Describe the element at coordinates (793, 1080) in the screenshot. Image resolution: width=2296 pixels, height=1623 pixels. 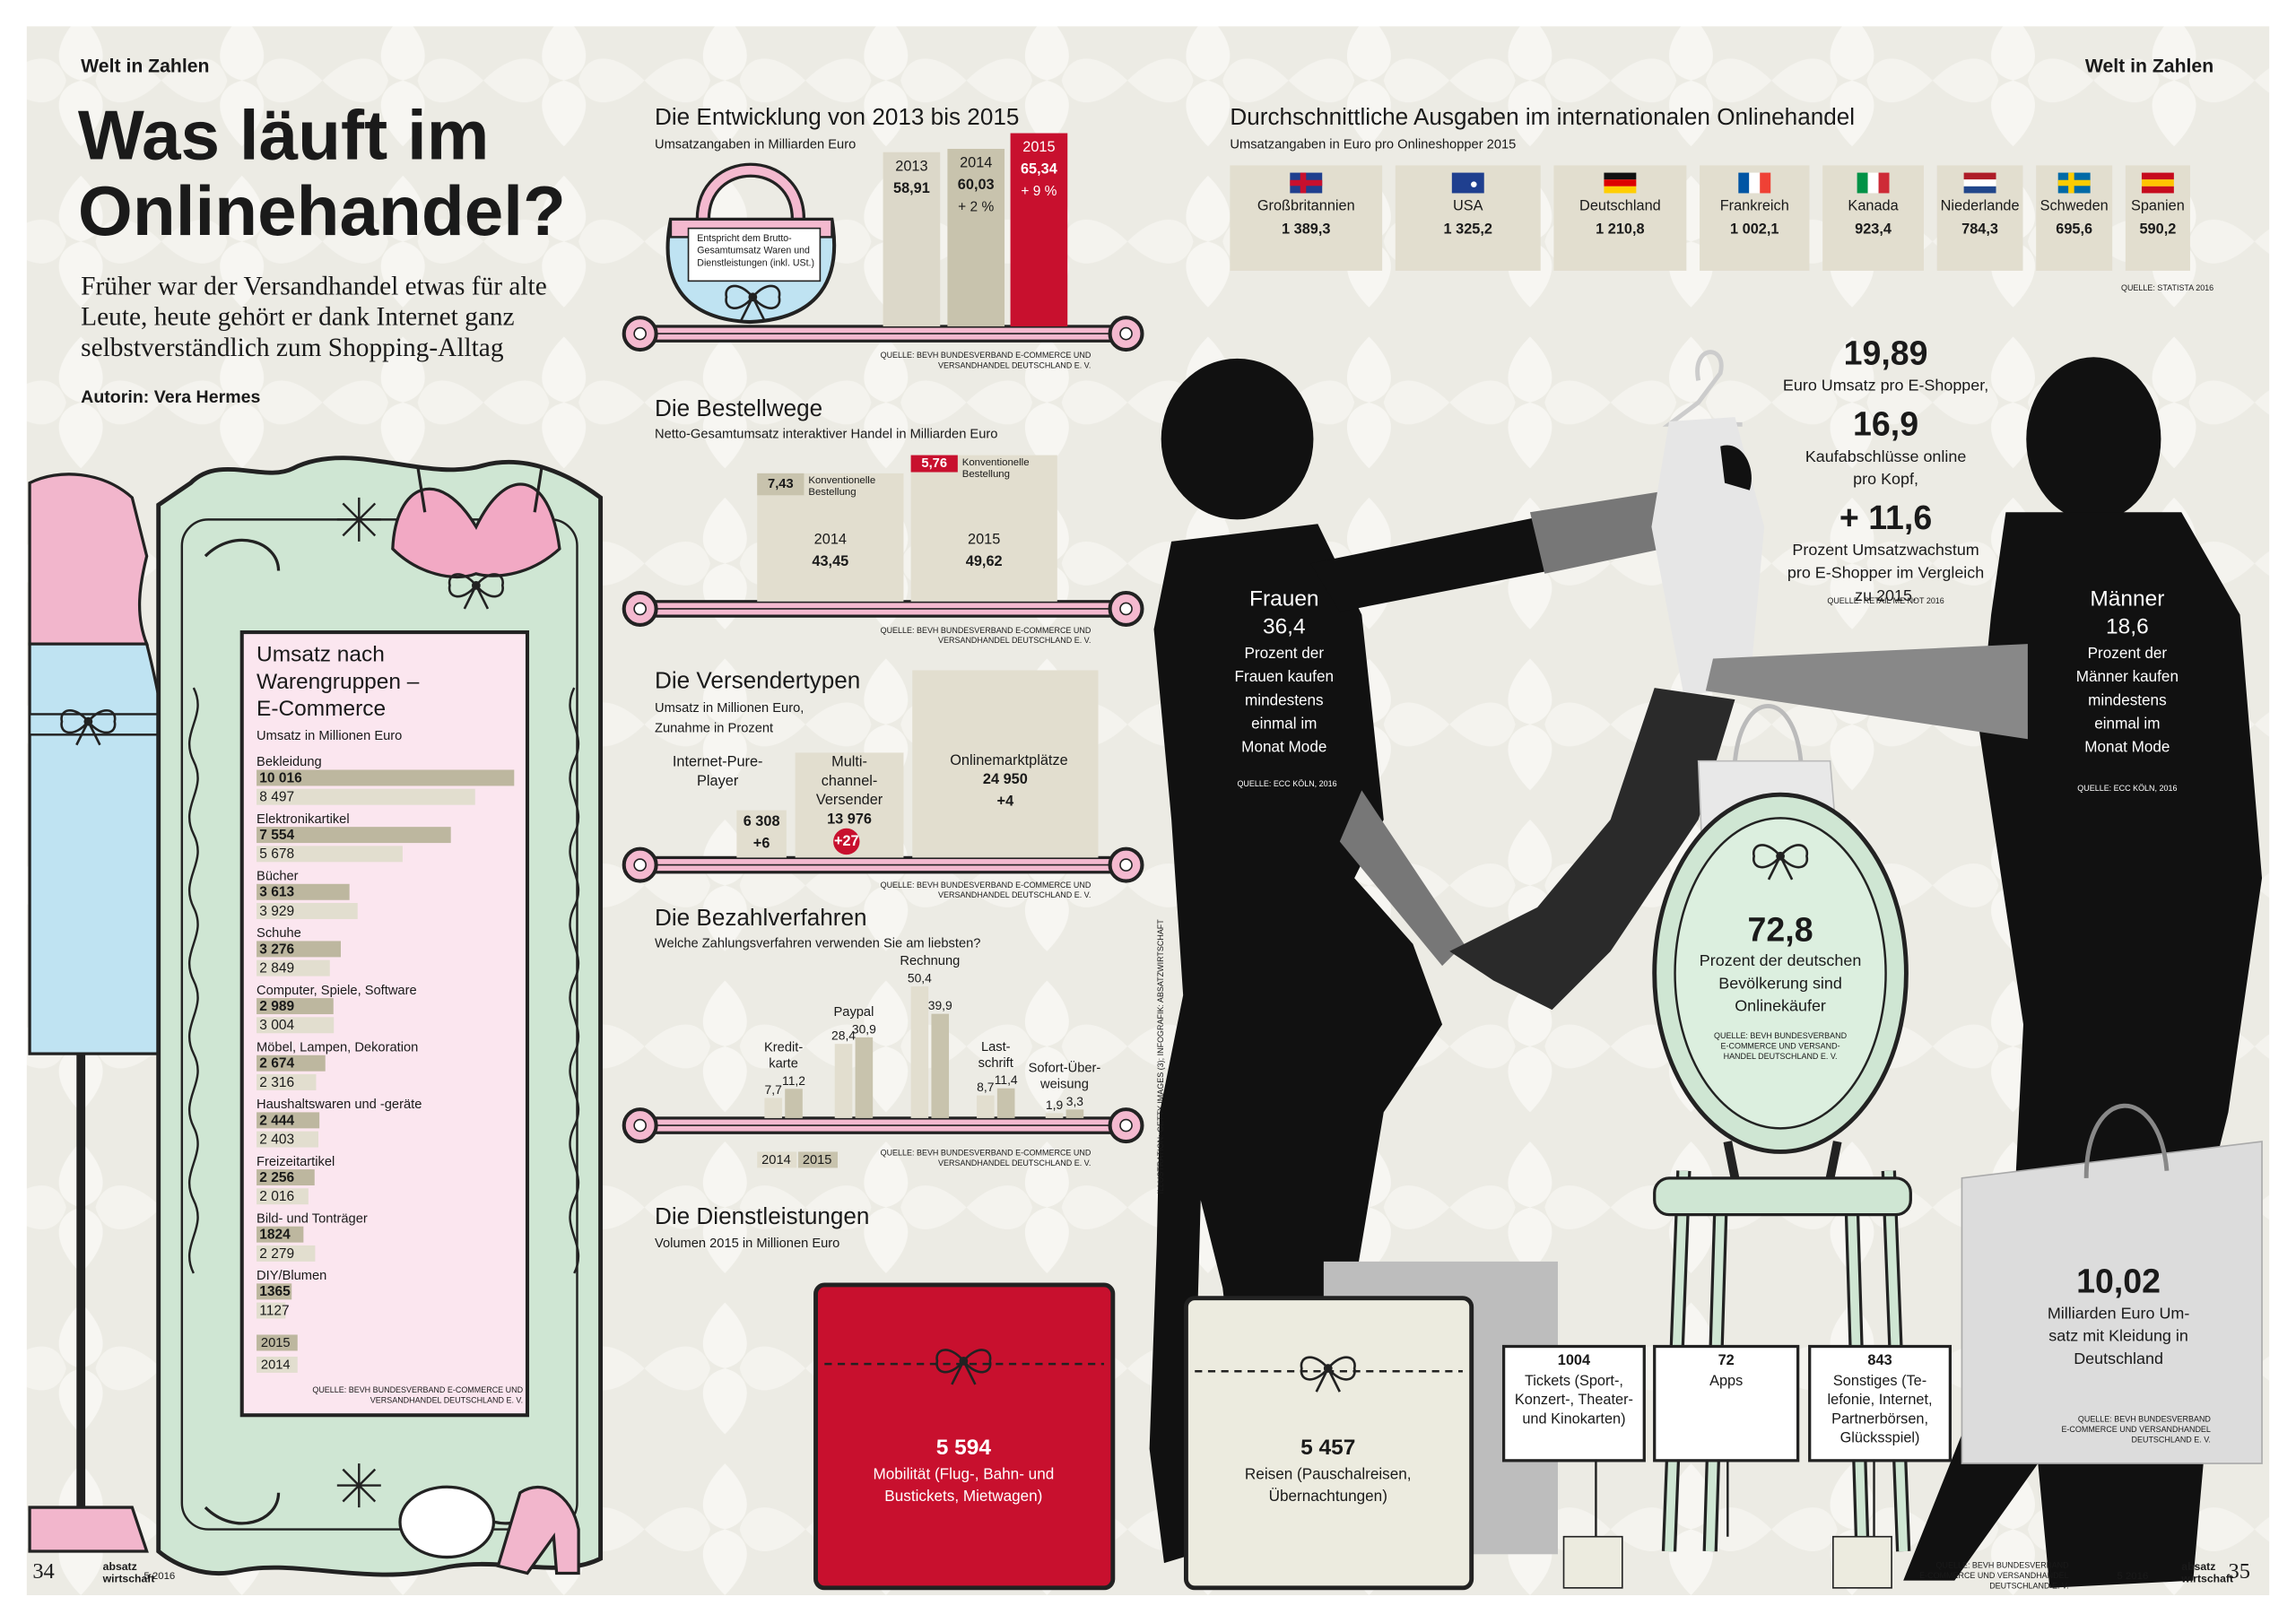
I see `value-label: 11,2` at that location.